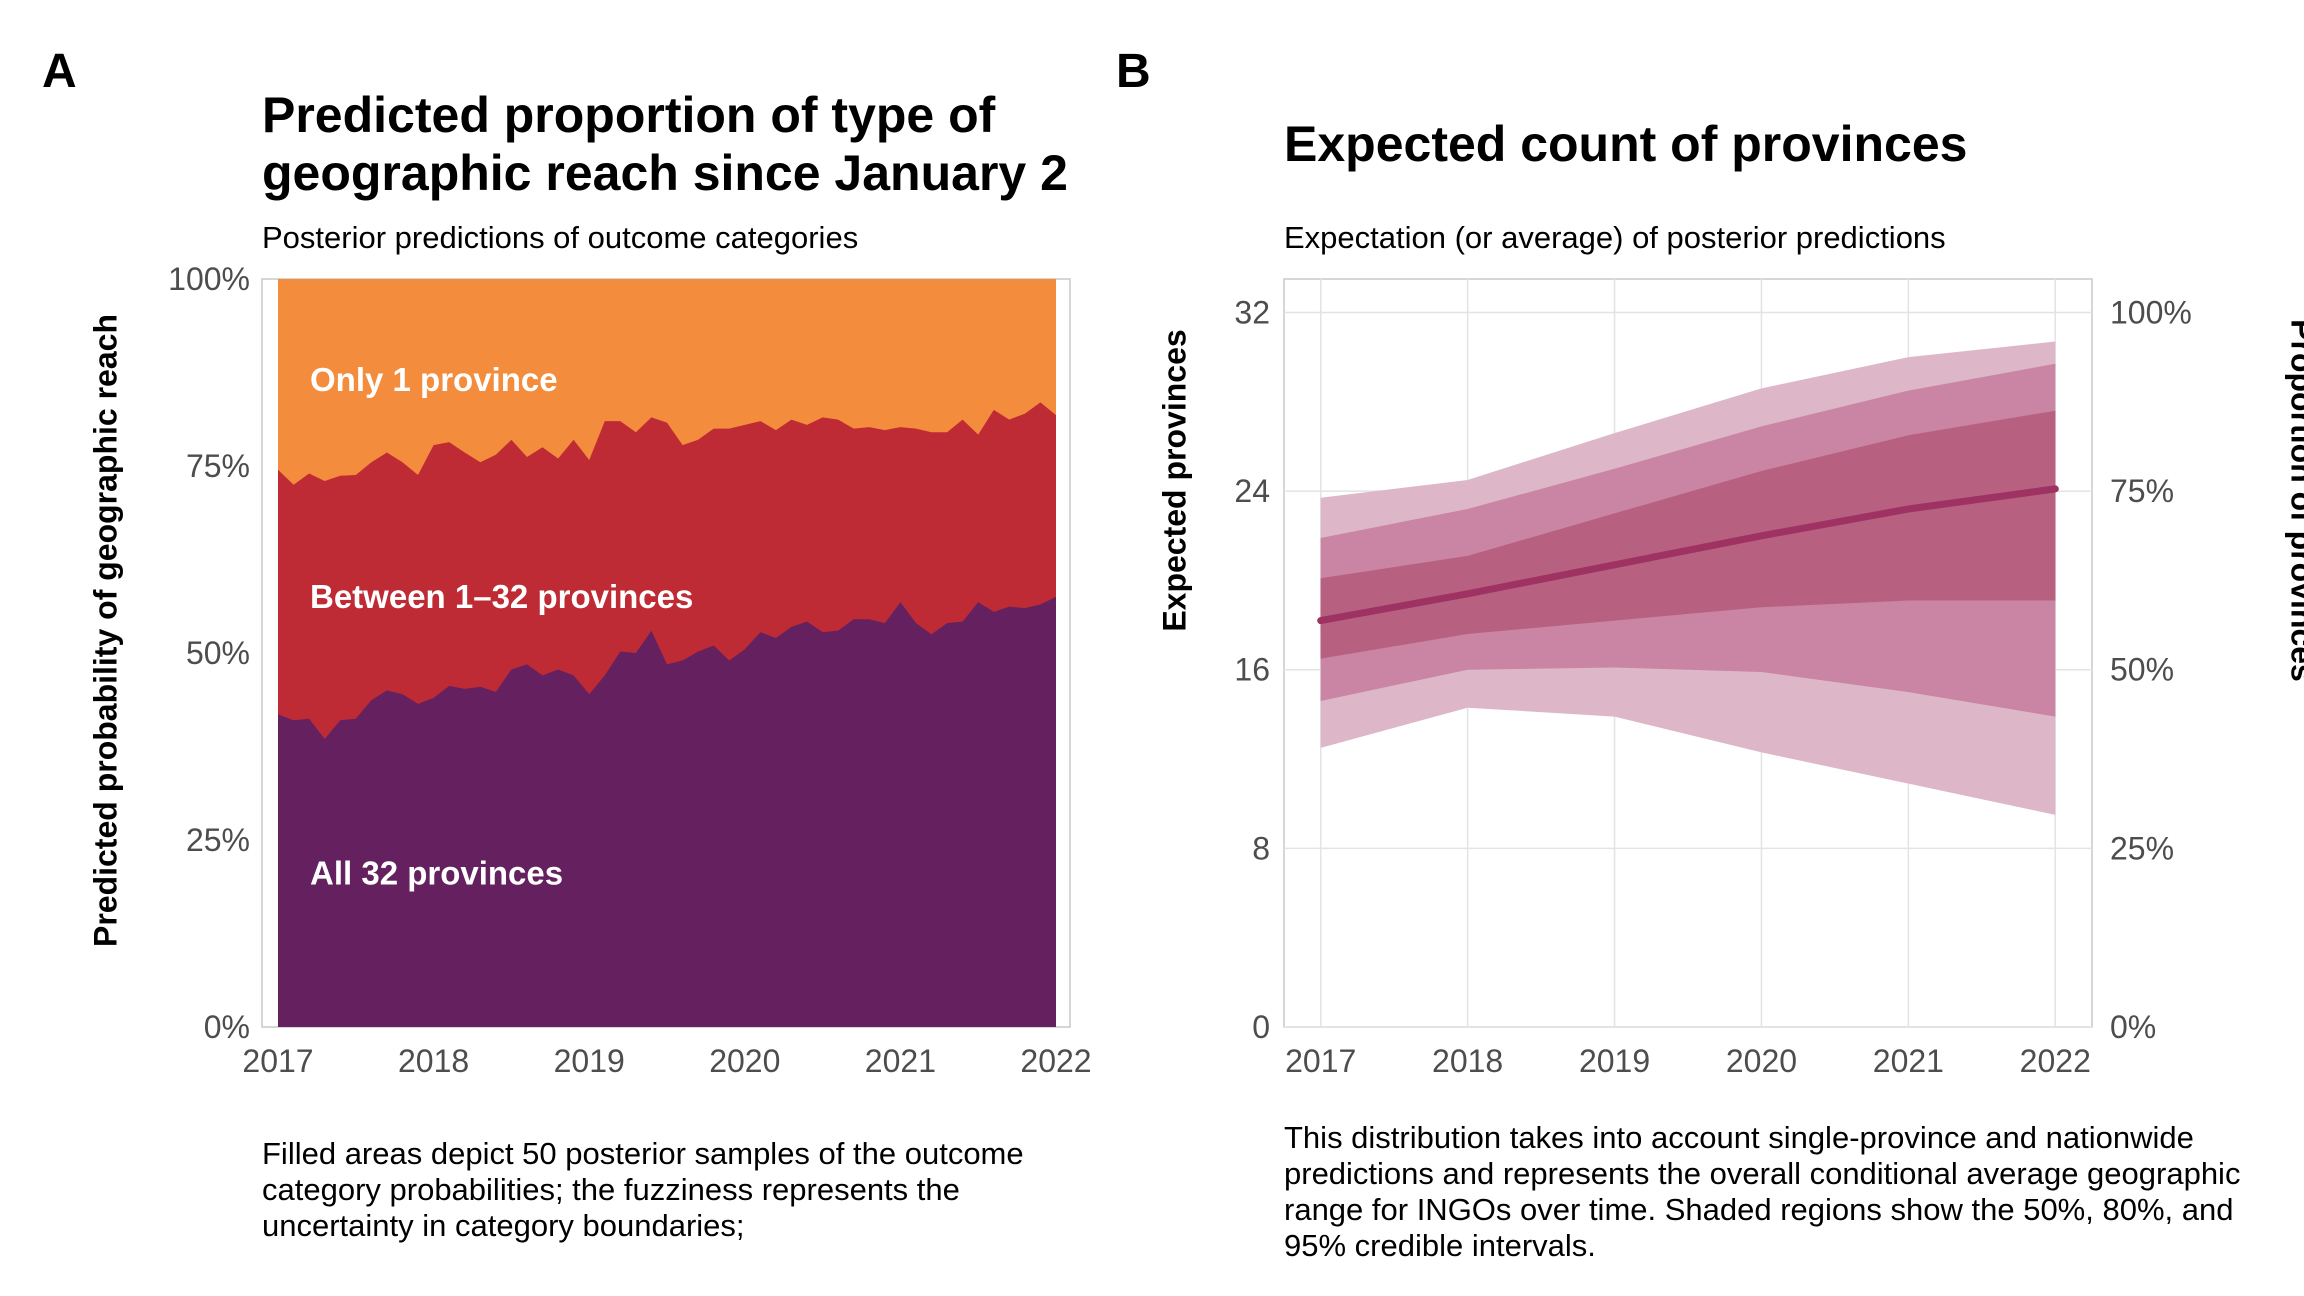 This screenshot has height=1296, width=2304. What do you see at coordinates (2151, 312) in the screenshot?
I see `panel-b-y-tick-label-right: 100%` at bounding box center [2151, 312].